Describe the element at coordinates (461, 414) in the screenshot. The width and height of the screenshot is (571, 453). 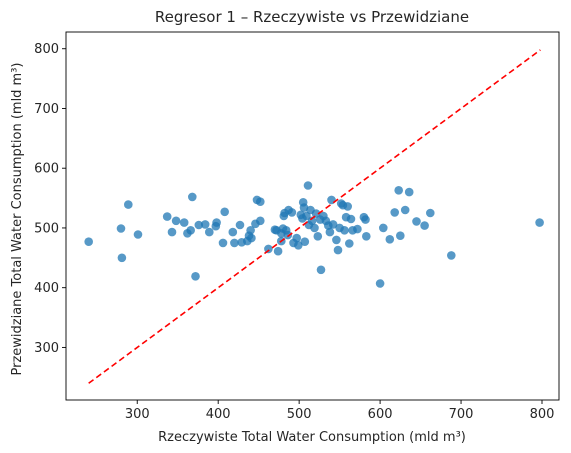
I see `x-tick-label: 700` at that location.